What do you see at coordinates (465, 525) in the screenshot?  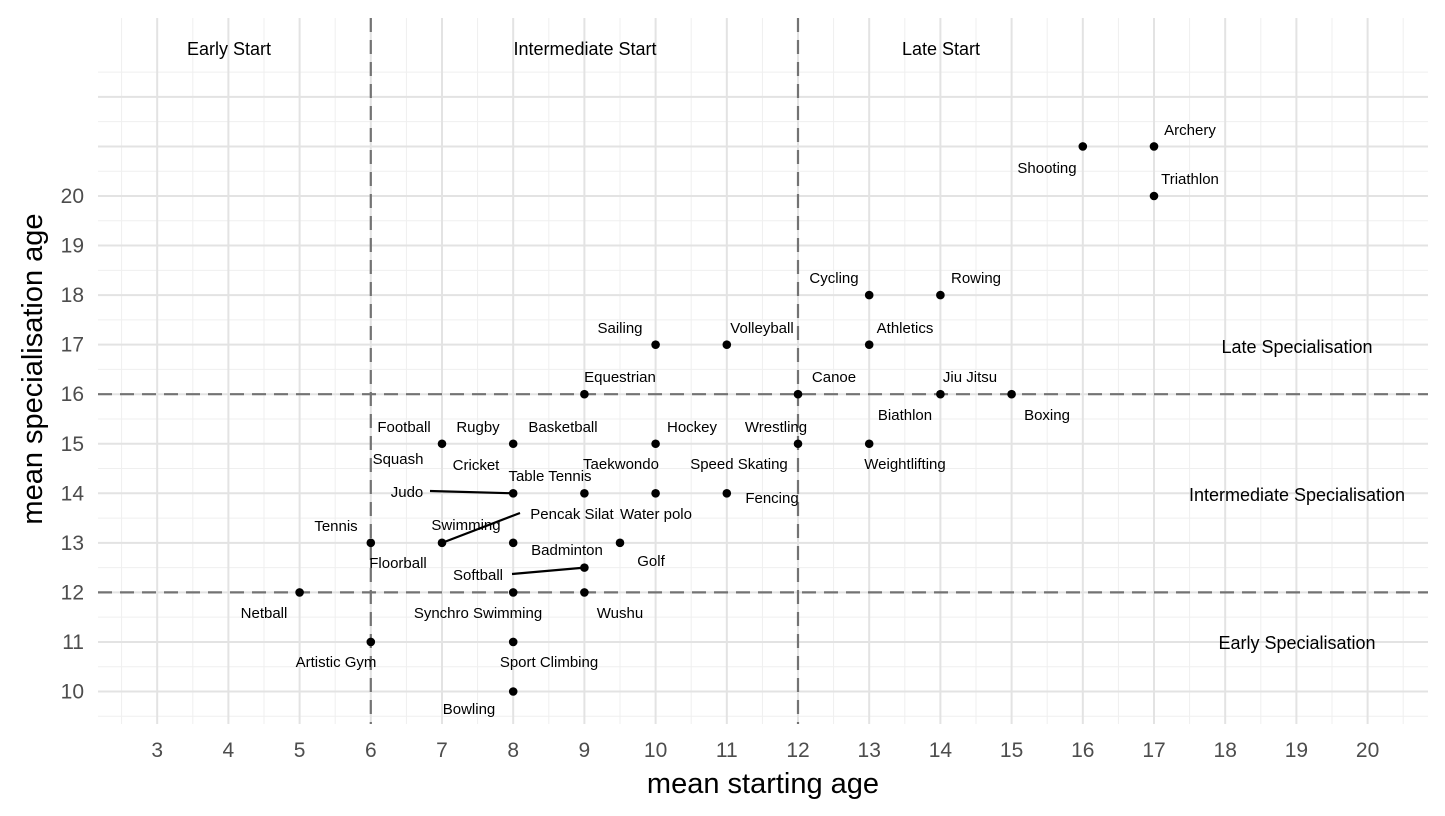 I see `point-label: Swimming` at bounding box center [465, 525].